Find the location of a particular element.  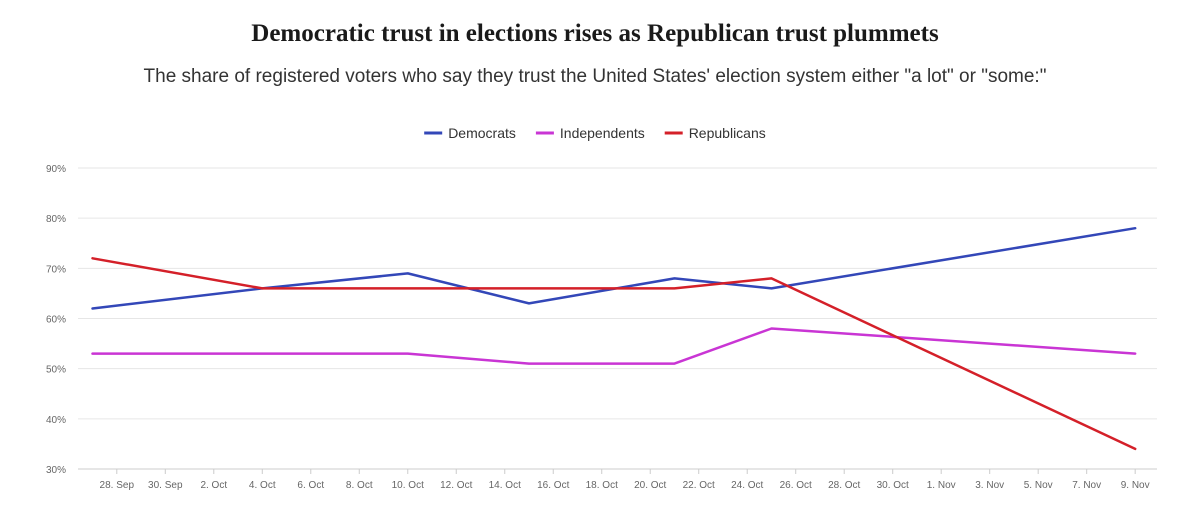

x-tick-label: 16. Oct is located at coordinates (553, 485).